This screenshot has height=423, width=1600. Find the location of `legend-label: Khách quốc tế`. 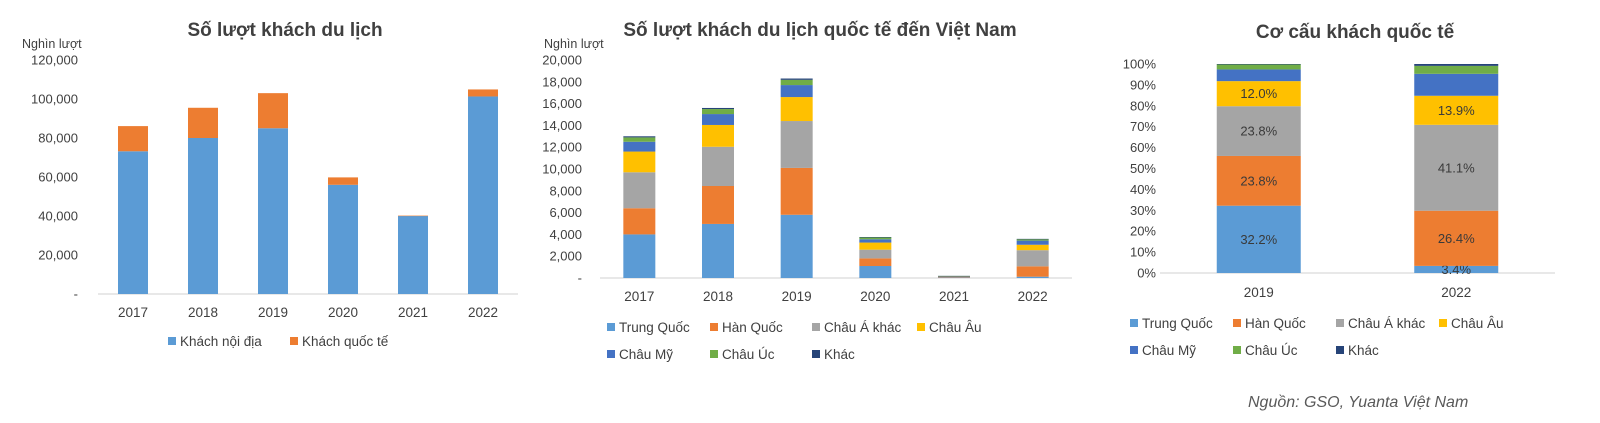

legend-label: Khách quốc tế is located at coordinates (345, 341).